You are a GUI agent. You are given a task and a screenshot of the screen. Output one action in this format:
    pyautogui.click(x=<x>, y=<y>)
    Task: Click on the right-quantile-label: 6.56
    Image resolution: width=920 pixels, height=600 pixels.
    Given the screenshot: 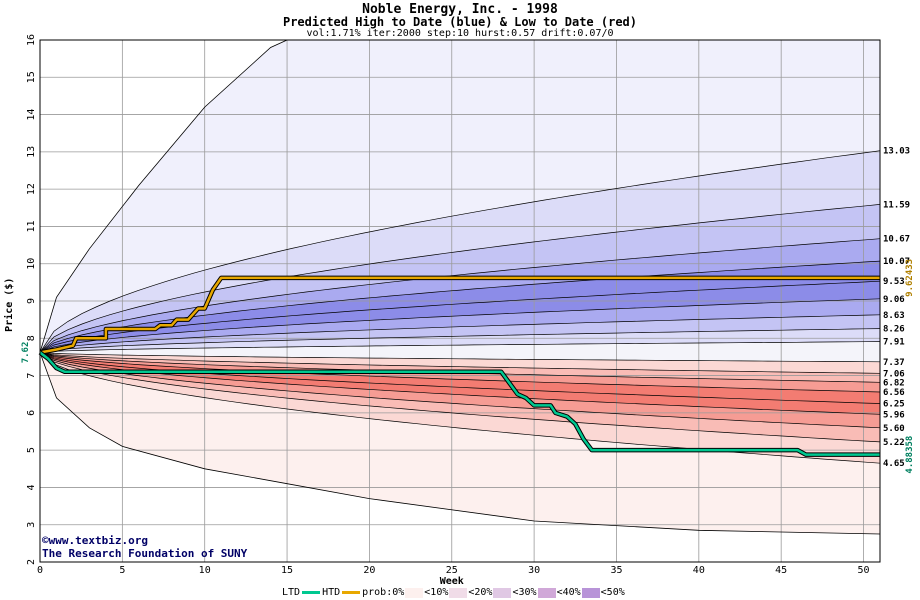 What is the action you would take?
    pyautogui.click(x=894, y=393)
    